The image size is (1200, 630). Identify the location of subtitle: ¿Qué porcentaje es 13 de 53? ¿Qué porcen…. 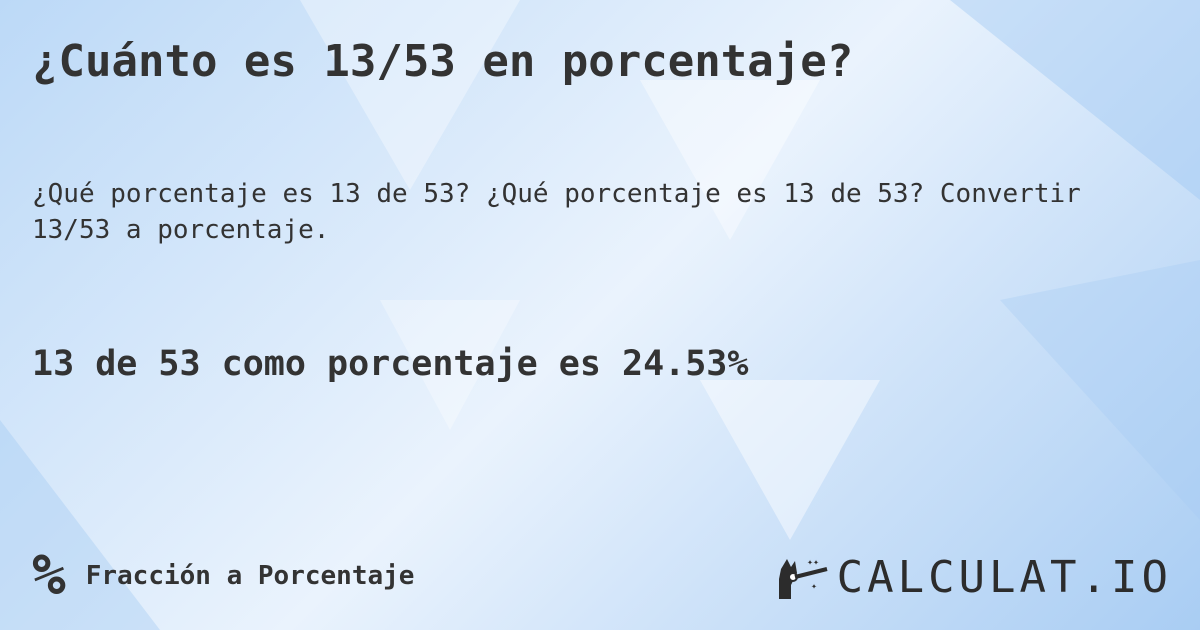
(556, 212).